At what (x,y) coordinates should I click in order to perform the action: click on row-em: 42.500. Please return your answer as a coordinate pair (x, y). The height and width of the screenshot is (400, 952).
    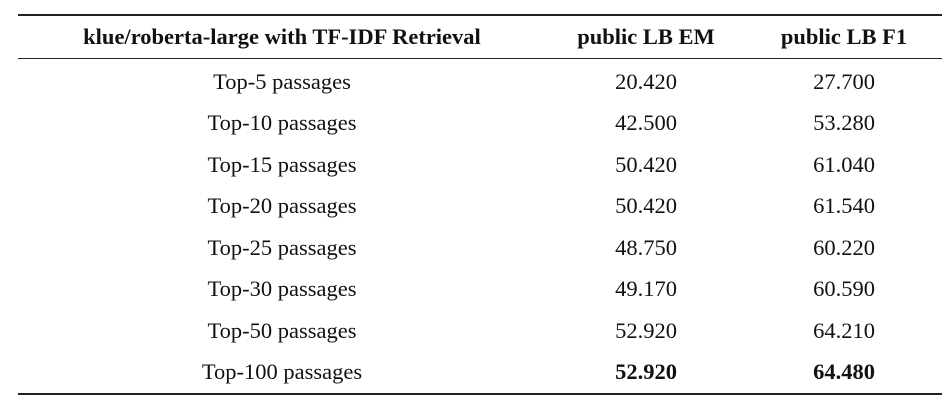
    Looking at the image, I should click on (646, 123).